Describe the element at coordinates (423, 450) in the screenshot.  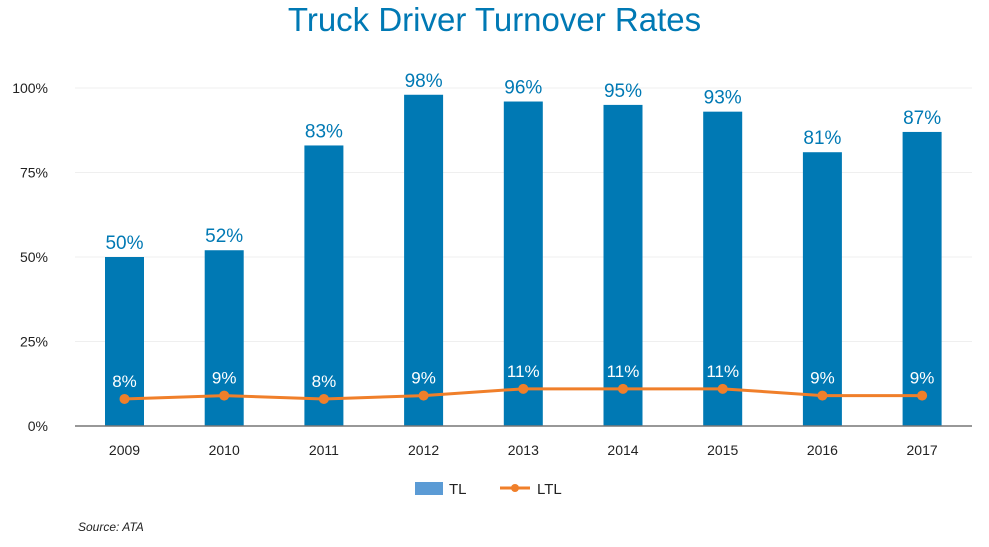
I see `x-tick-label: 2012` at that location.